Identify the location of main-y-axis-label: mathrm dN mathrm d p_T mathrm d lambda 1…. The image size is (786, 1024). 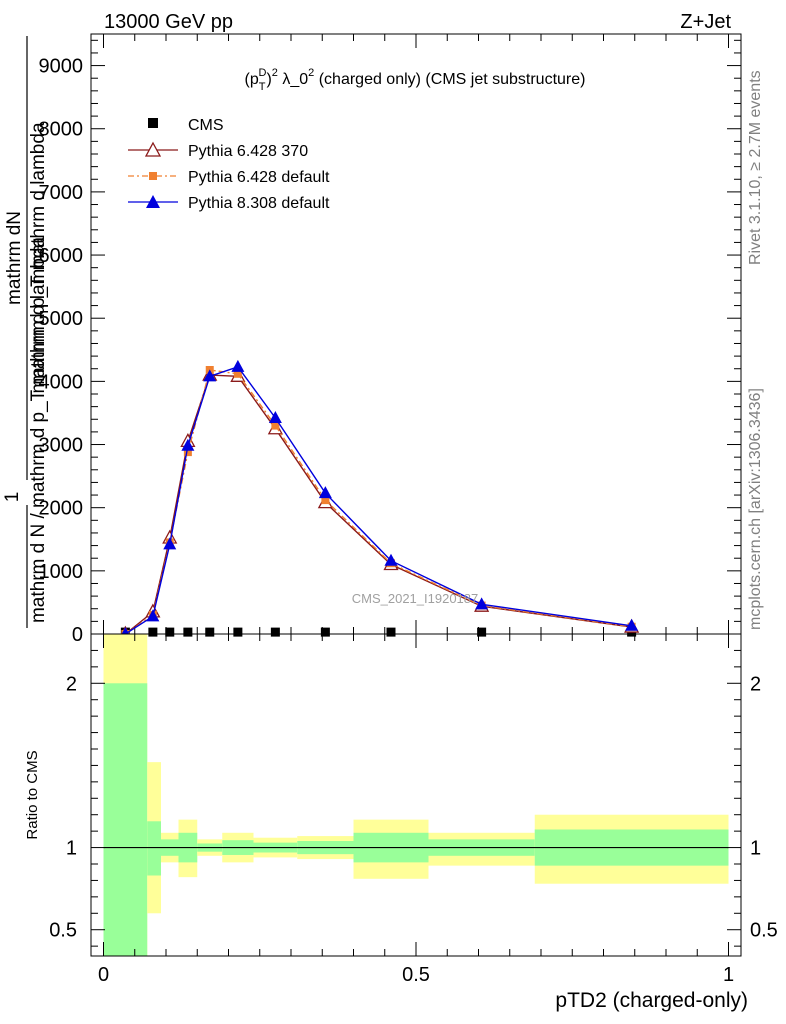
(25, 332).